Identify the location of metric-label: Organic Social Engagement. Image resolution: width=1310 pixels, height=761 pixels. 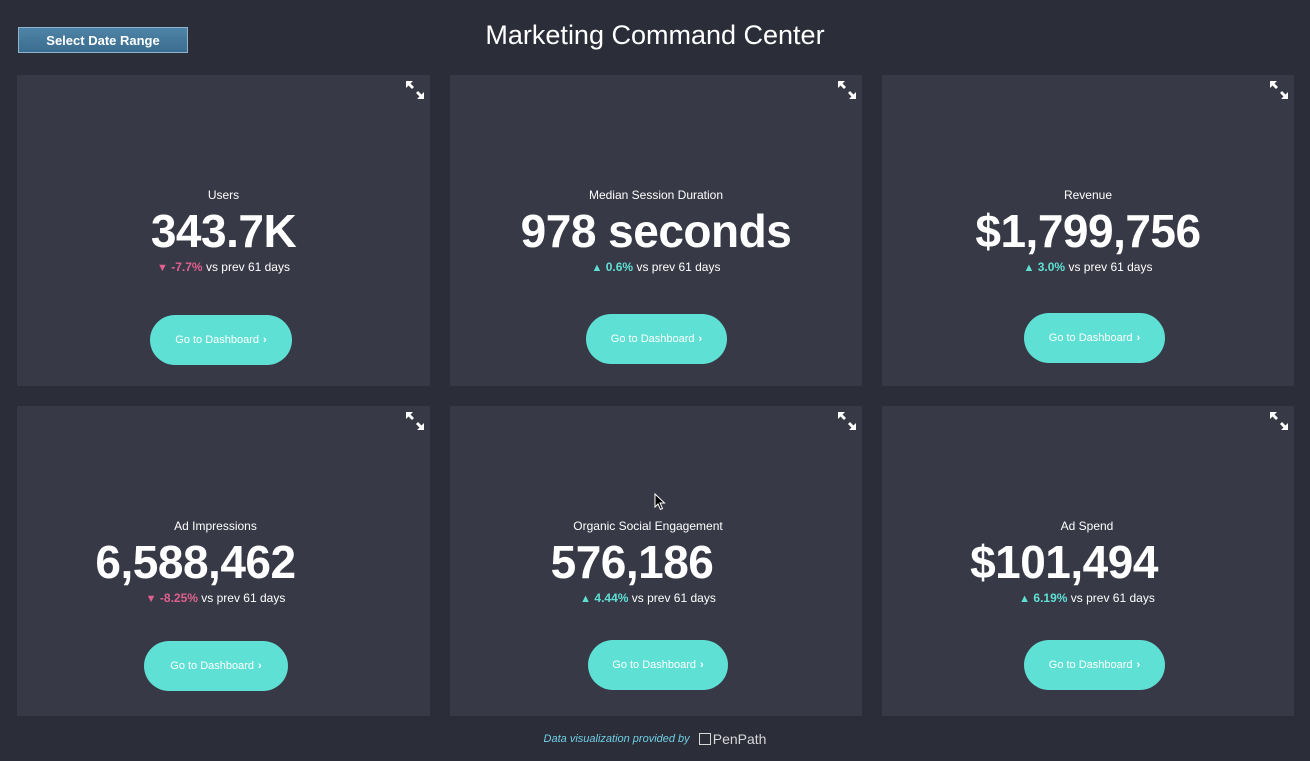
(648, 526).